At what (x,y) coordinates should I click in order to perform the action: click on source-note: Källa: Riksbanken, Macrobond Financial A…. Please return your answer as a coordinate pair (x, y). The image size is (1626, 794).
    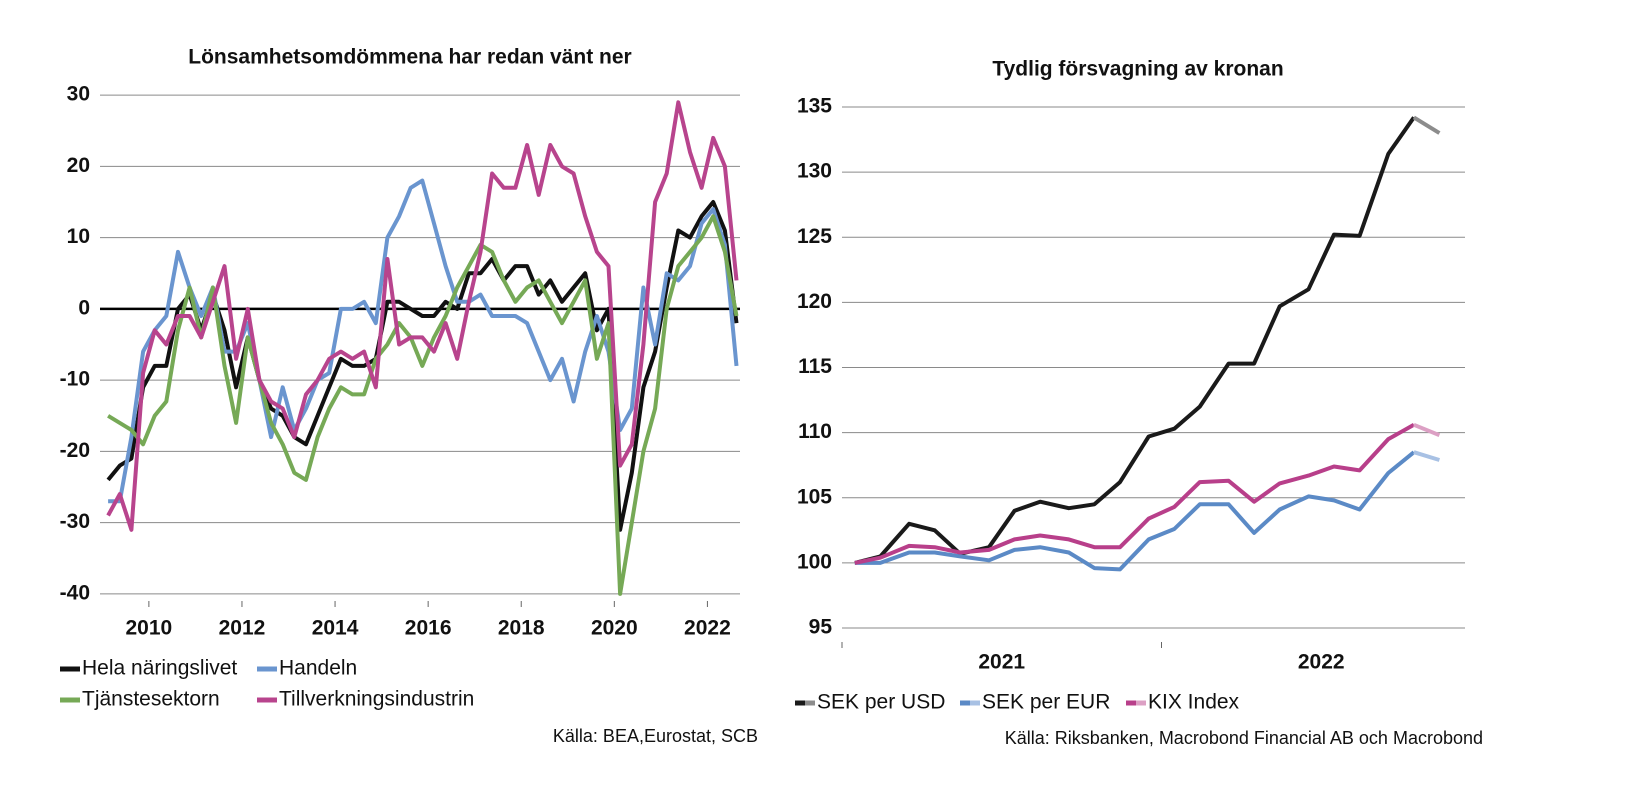
    Looking at the image, I should click on (1244, 738).